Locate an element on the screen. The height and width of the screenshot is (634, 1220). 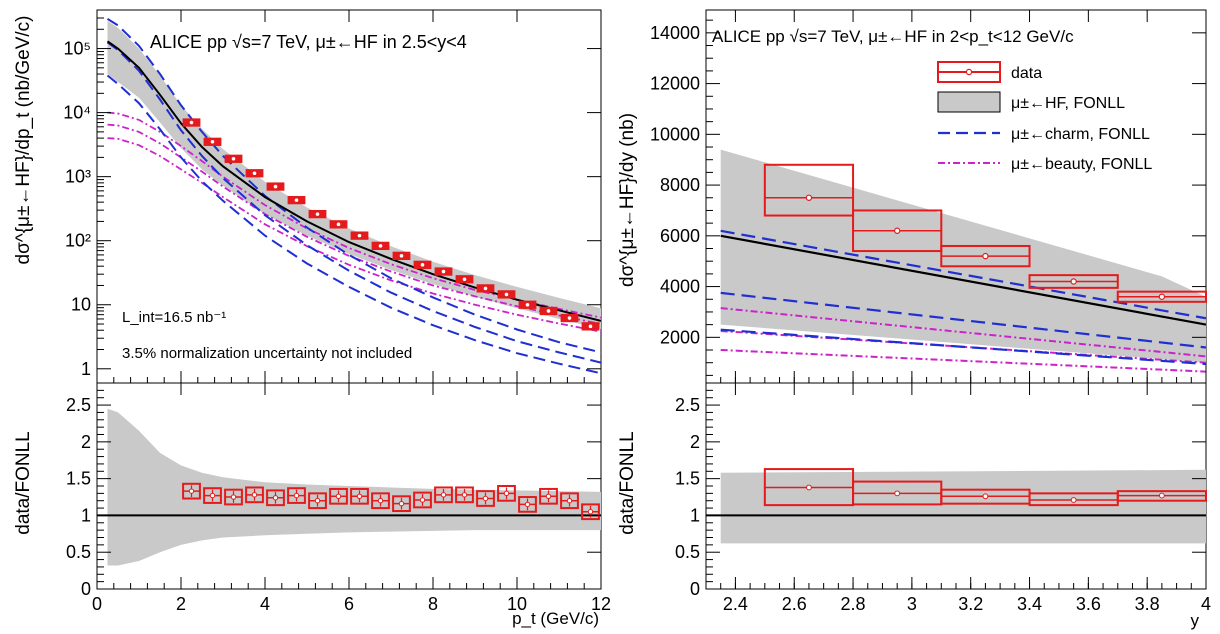
y-axis-label: dσ^{μ±←HF}/dp_t (nb/GeV/c) is located at coordinates (23, 139).